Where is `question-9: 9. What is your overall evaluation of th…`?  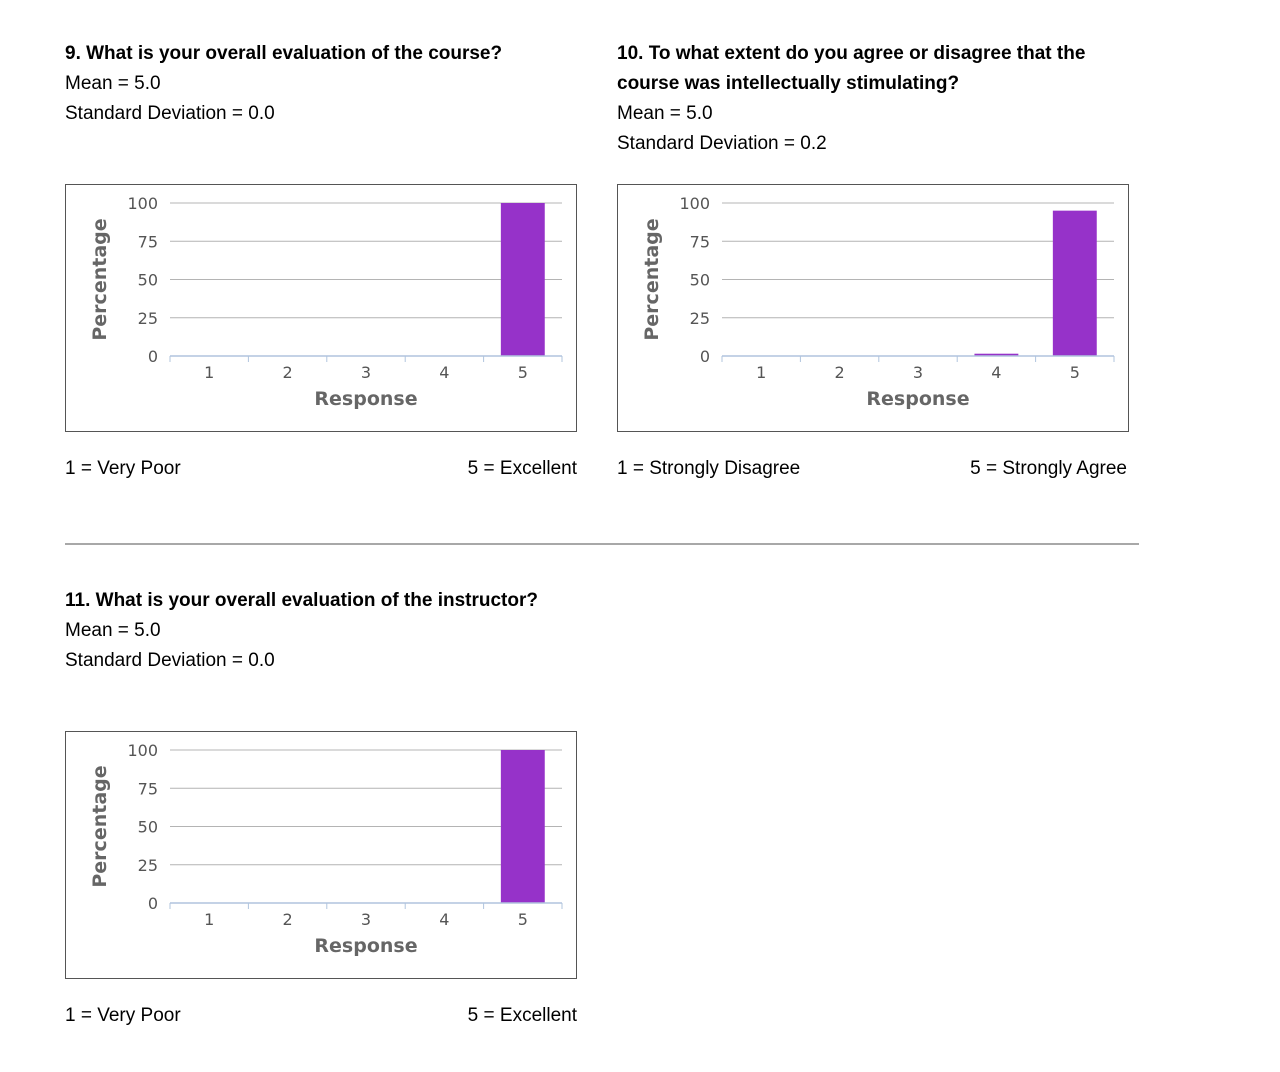 question-9: 9. What is your overall evaluation of th… is located at coordinates (345, 84).